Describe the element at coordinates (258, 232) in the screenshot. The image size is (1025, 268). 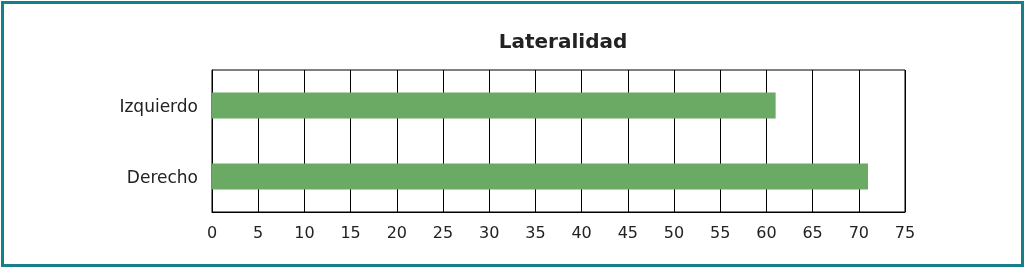
I see `x-tick-label: 5` at that location.